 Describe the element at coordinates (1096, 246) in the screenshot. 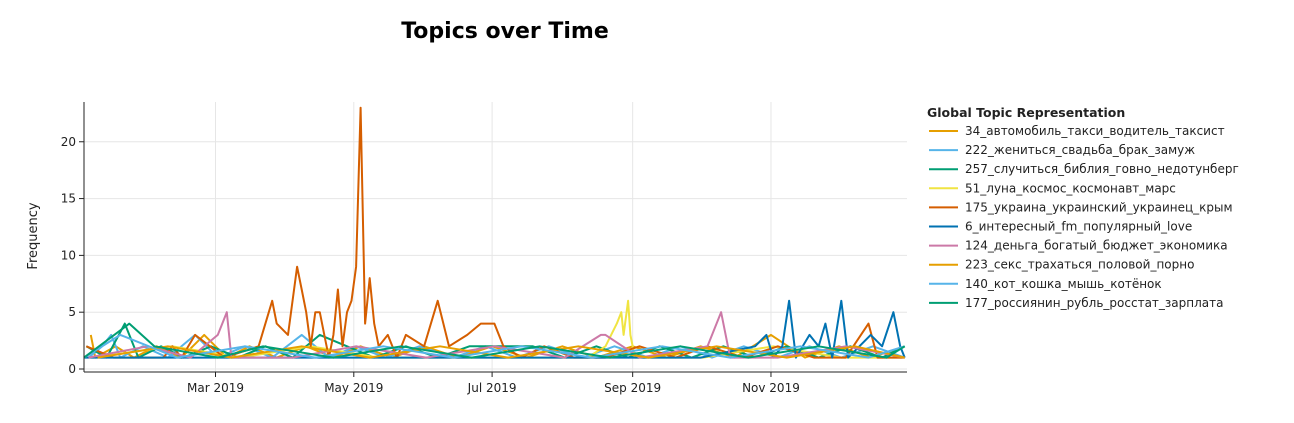

I see `legend-label: 124_деньга_богатый_бюджет_экономика` at that location.